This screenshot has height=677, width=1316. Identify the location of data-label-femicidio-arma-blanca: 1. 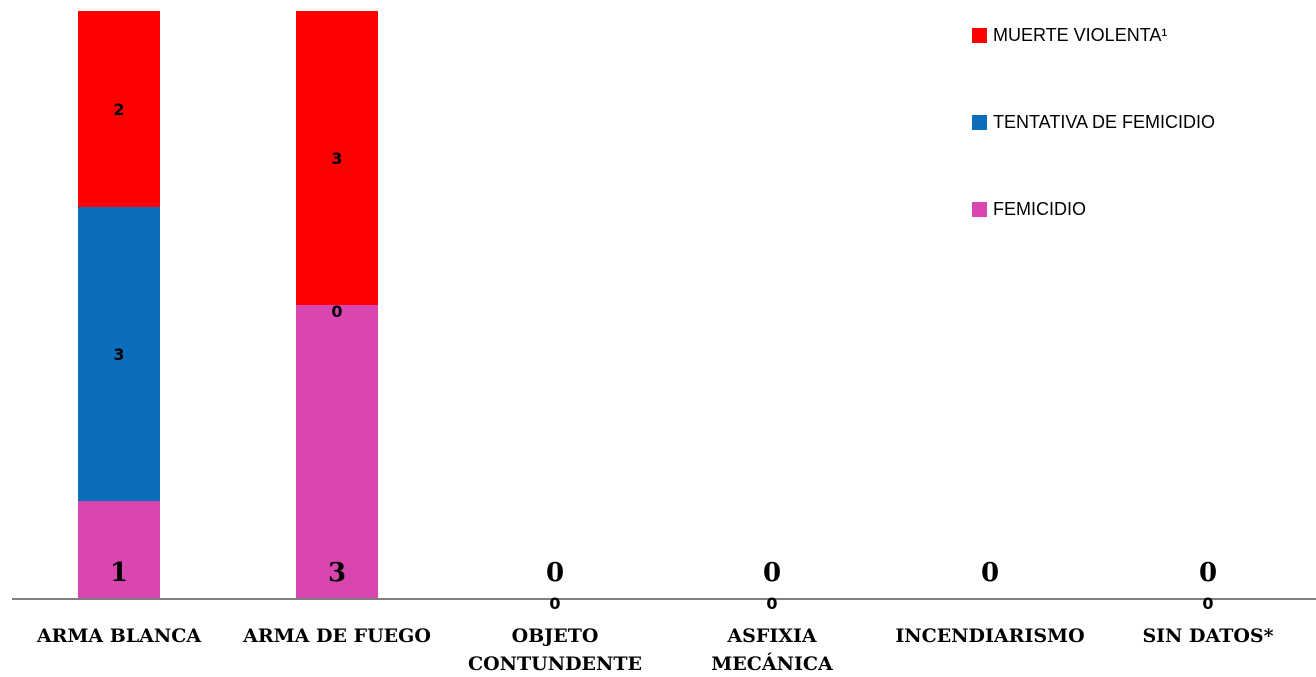
(119, 573).